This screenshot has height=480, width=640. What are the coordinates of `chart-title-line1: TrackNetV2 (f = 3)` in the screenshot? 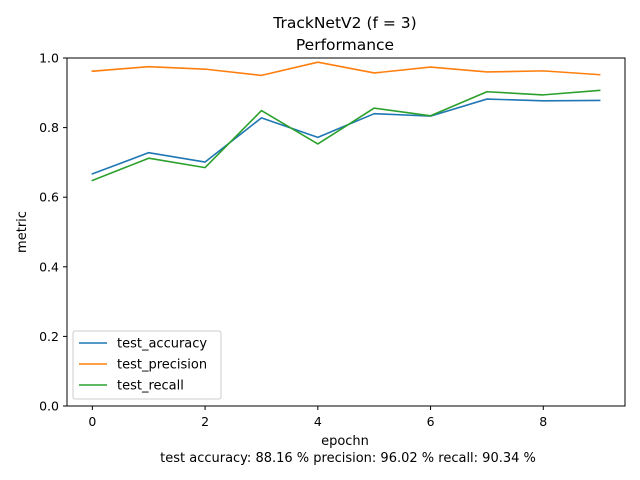 It's located at (344, 23).